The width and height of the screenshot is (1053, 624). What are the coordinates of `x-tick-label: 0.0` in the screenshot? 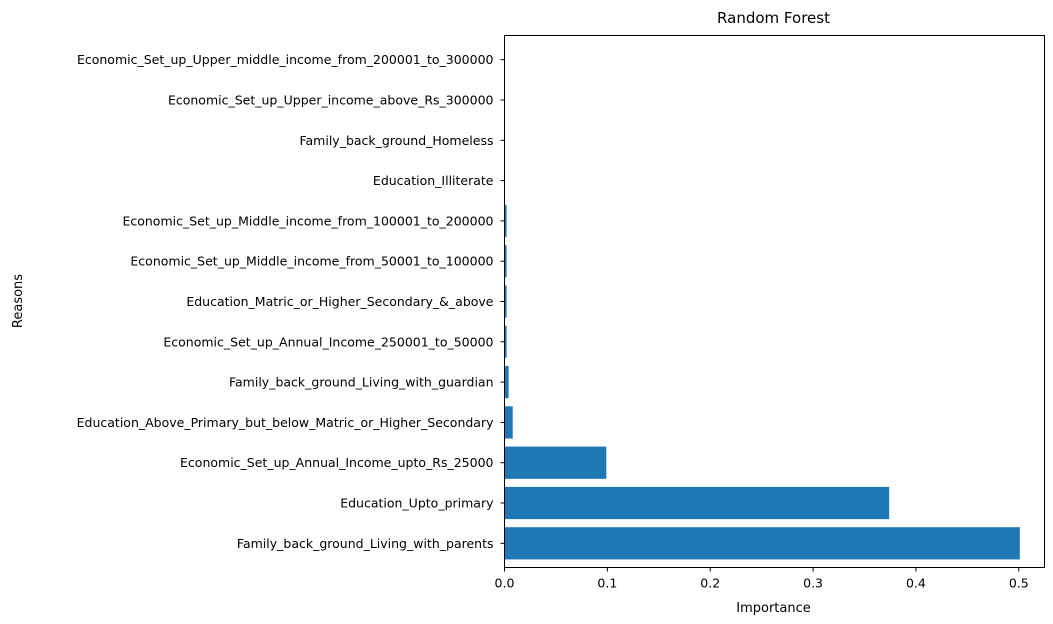 It's located at (505, 583).